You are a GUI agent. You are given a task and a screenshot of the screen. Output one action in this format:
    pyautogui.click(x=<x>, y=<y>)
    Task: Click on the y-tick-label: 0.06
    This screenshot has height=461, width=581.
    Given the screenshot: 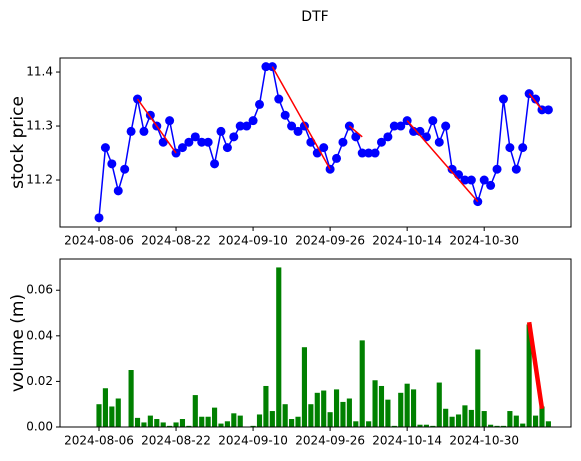 What is the action you would take?
    pyautogui.click(x=39, y=290)
    